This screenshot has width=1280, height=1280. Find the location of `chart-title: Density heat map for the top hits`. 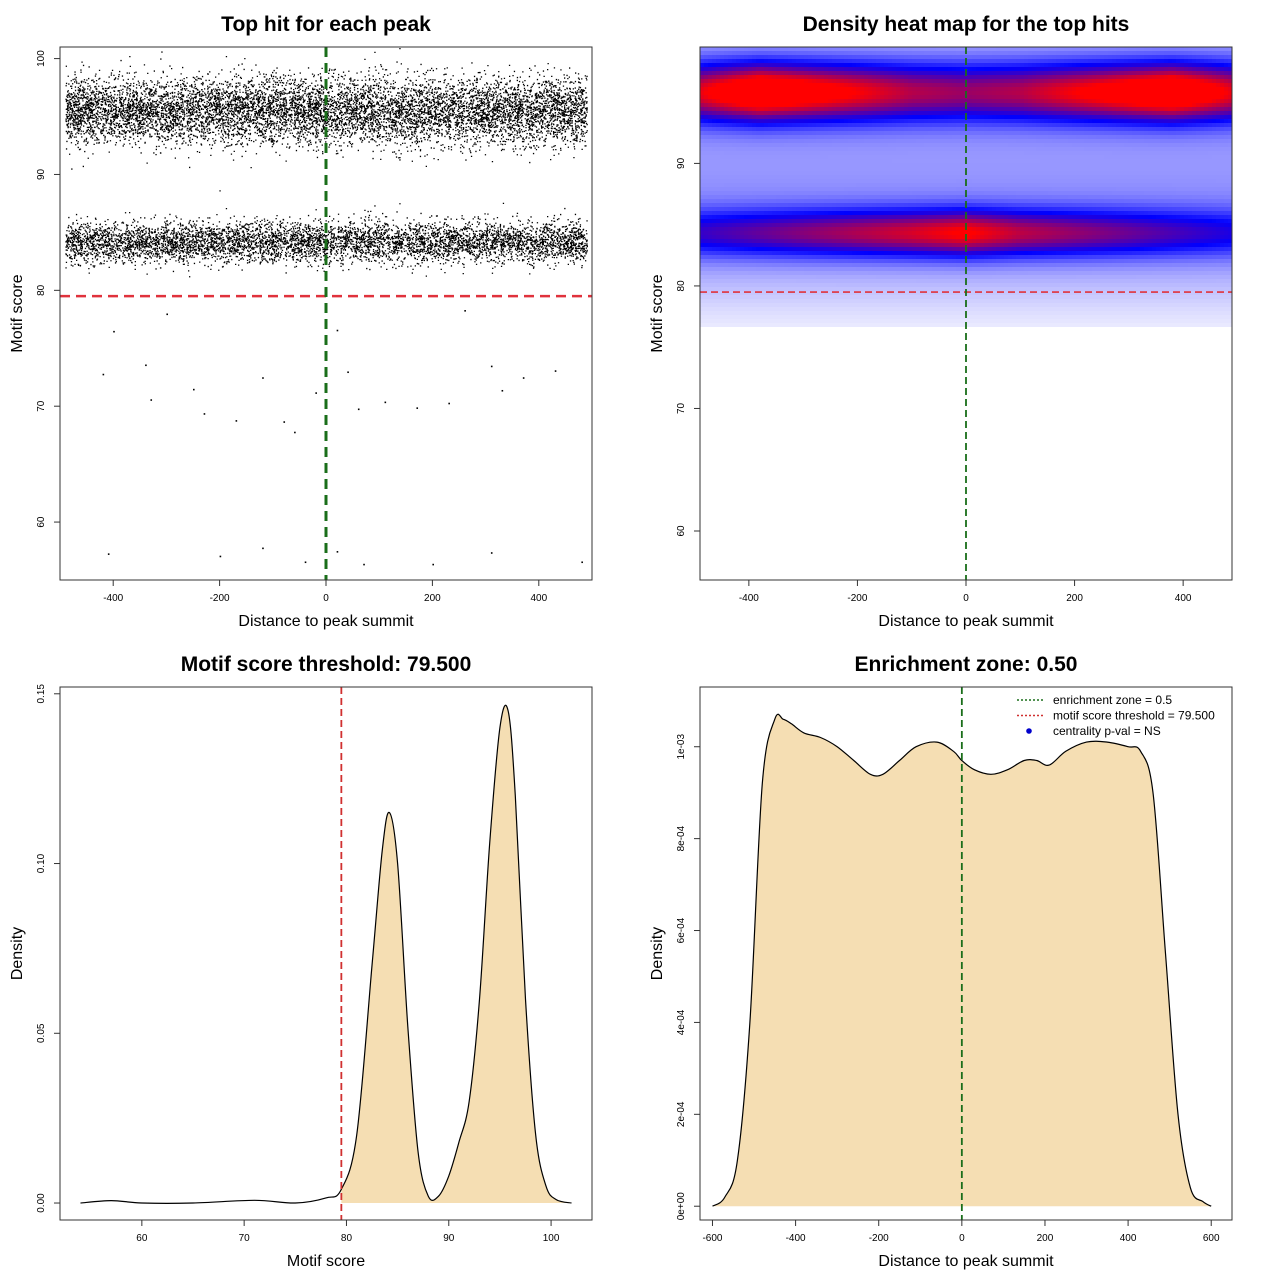

chart-title: Density heat map for the top hits is located at coordinates (966, 24).